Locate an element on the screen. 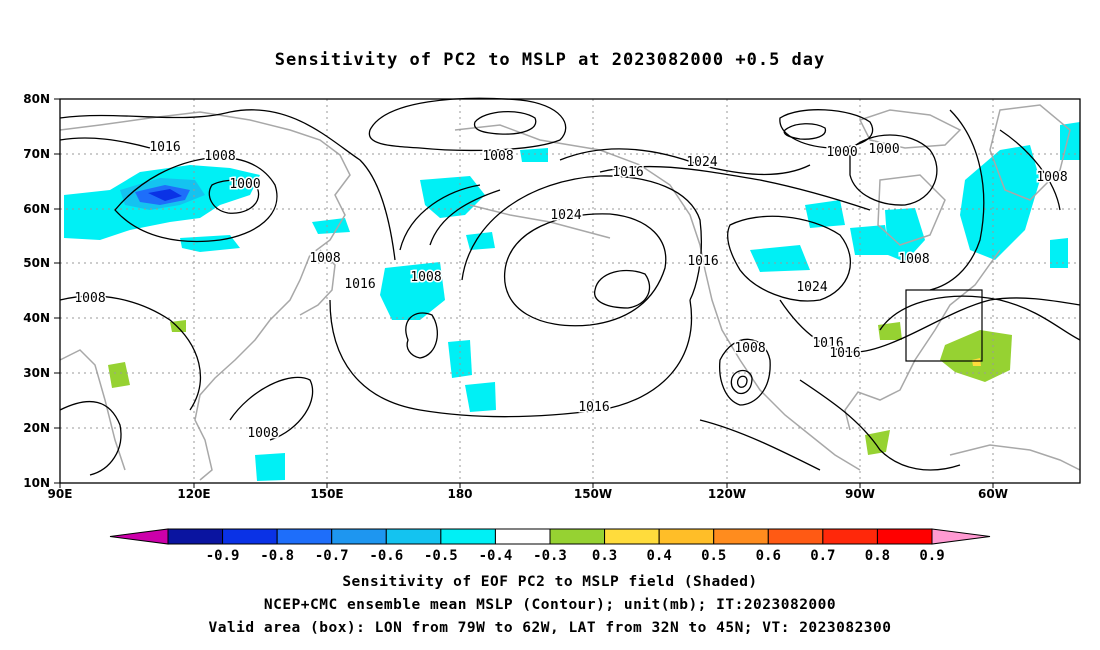 This screenshot has height=650, width=1100. lon-label: 120E is located at coordinates (193, 494).